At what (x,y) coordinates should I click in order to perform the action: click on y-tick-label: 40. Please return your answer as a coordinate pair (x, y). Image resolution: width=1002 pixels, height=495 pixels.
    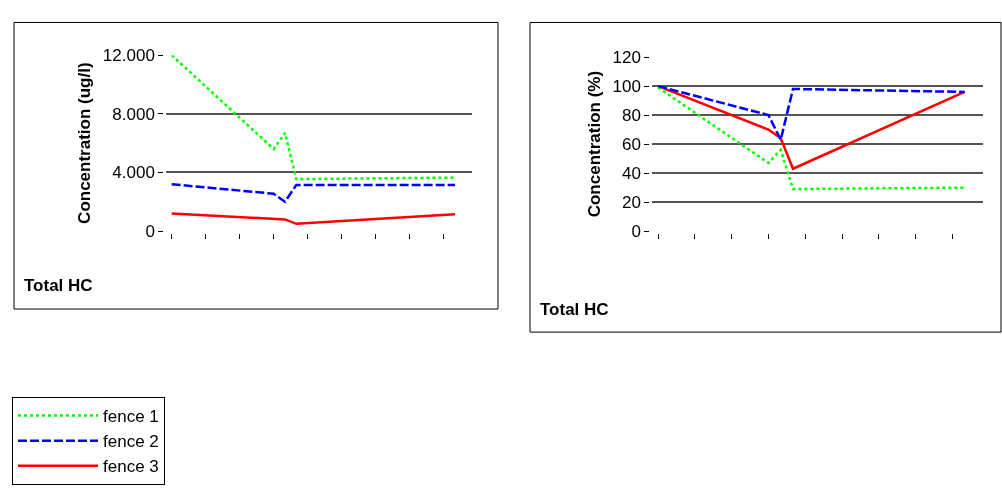
    Looking at the image, I should click on (631, 174).